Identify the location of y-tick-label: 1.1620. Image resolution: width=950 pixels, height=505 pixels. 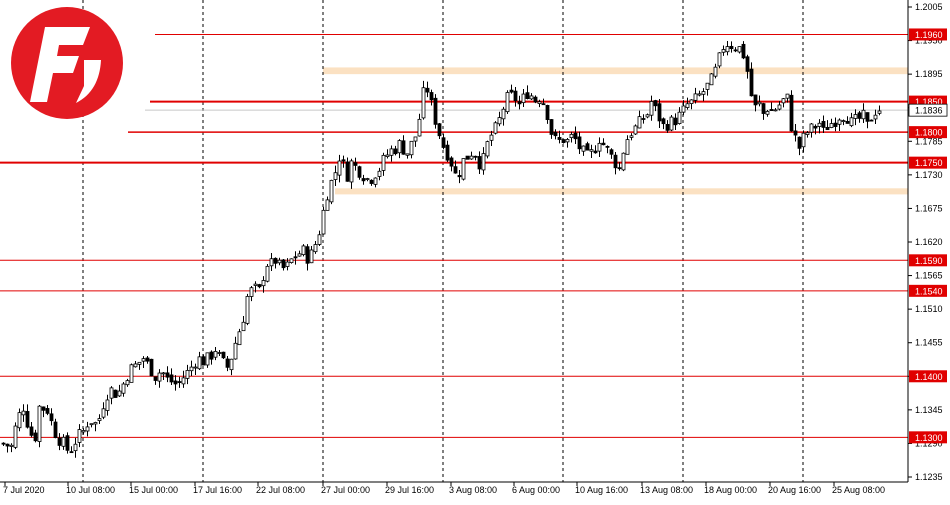
(929, 242).